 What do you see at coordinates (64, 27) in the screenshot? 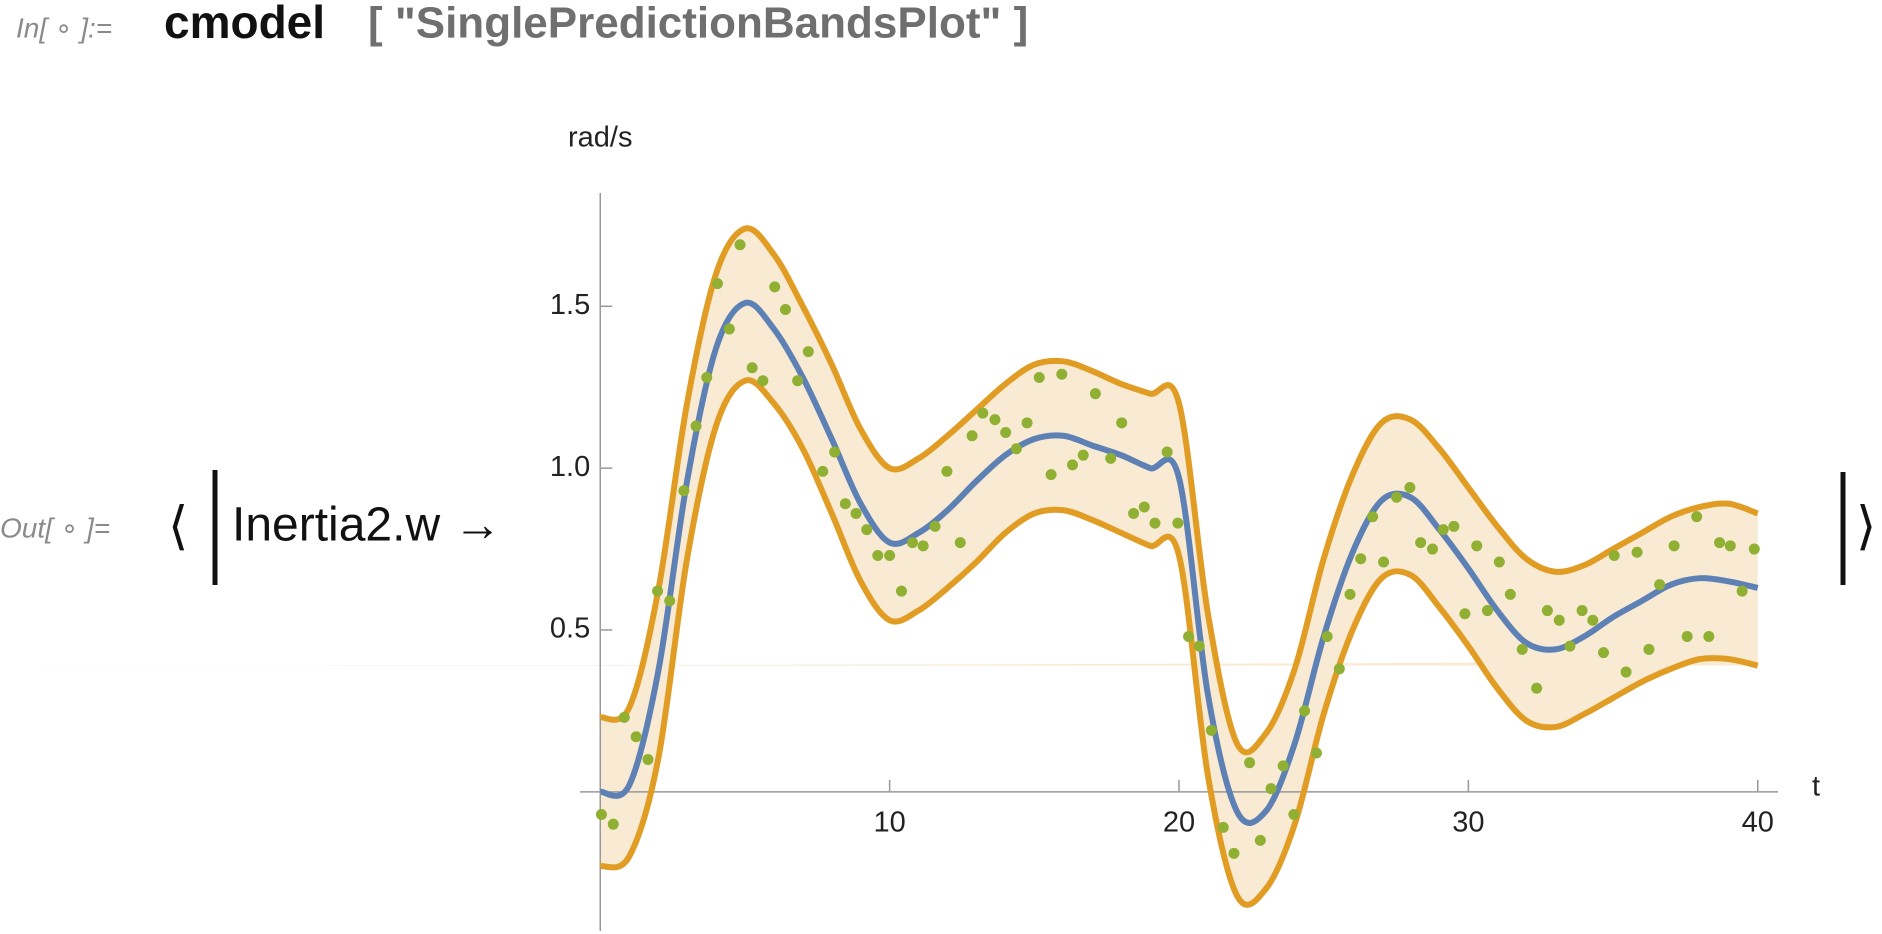
I see `input-label: In[ ∘ ]:=` at bounding box center [64, 27].